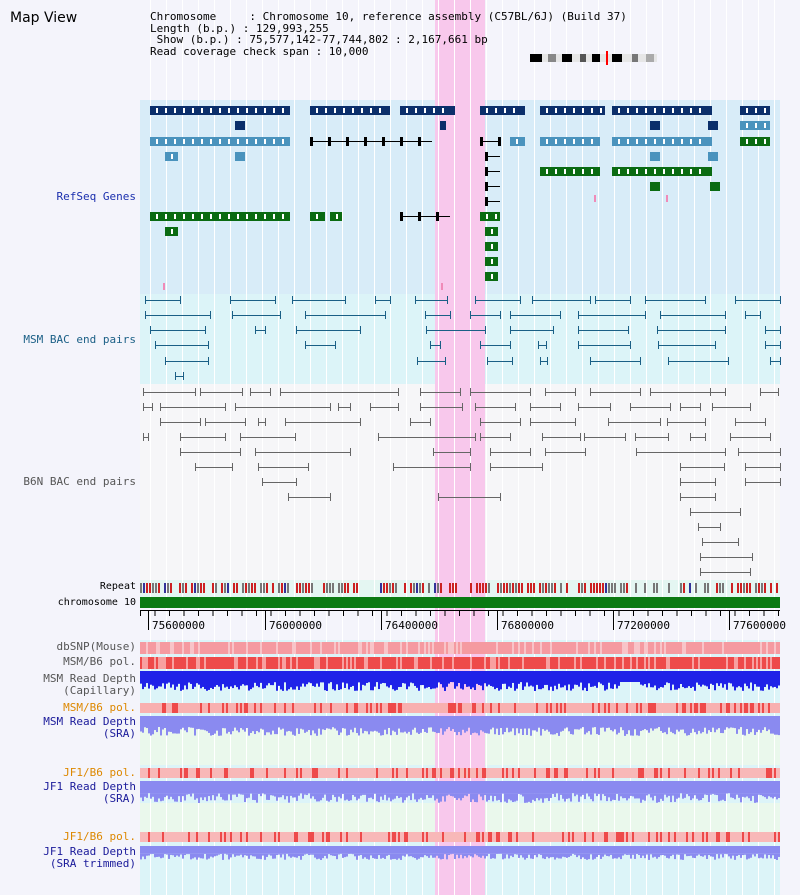 Image resolution: width=800 pixels, height=895 pixels. What do you see at coordinates (99, 772) in the screenshot?
I see `track-label-jf1-pol: JF1/B6 pol.` at bounding box center [99, 772].